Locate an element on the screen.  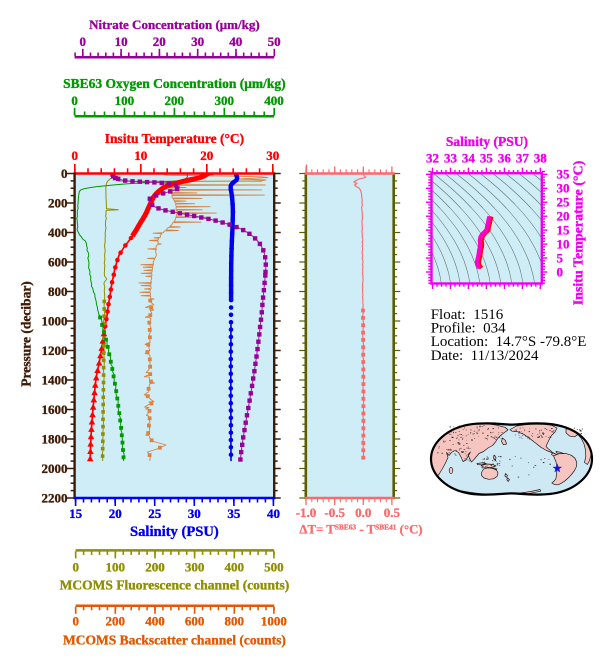
svg-text: -0.5 is located at coordinates (334, 512).